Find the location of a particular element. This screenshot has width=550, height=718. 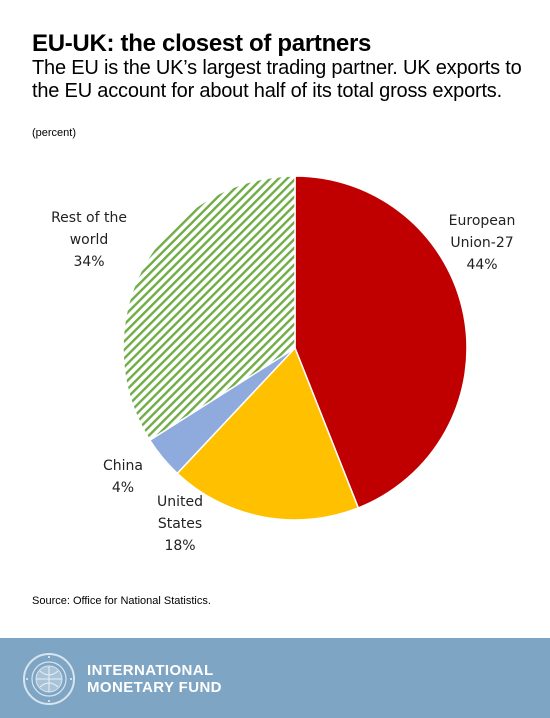

imf-footer: INTERNATIONAL MONETARY FUND is located at coordinates (275, 678).